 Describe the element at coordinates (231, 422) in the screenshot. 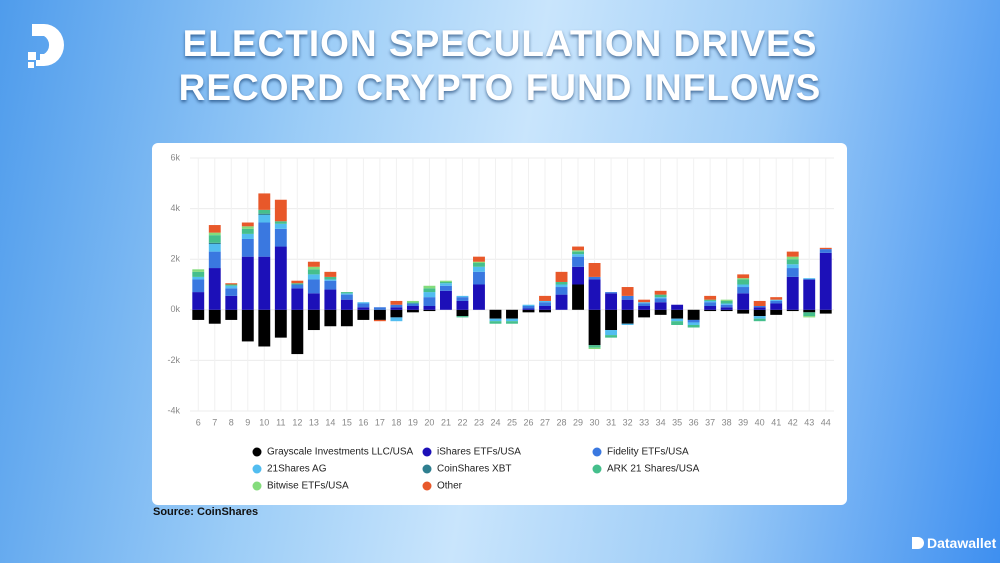

I see `x-tick-label: 8` at that location.